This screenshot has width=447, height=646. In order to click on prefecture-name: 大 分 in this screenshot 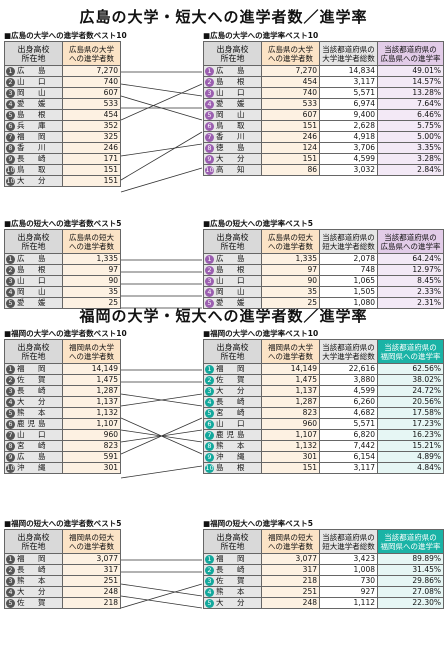, I will do `click(33, 181)`.